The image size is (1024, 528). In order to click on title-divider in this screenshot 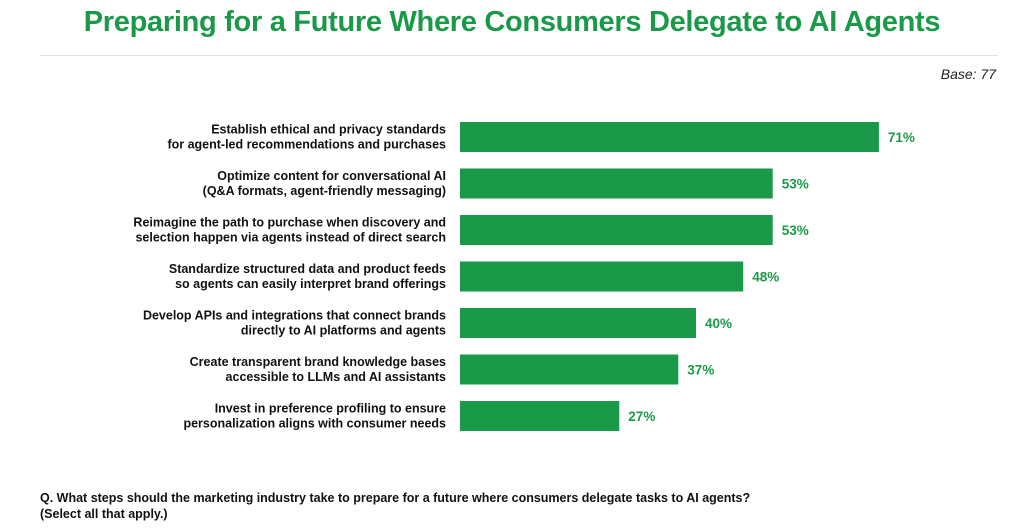, I will do `click(519, 55)`.